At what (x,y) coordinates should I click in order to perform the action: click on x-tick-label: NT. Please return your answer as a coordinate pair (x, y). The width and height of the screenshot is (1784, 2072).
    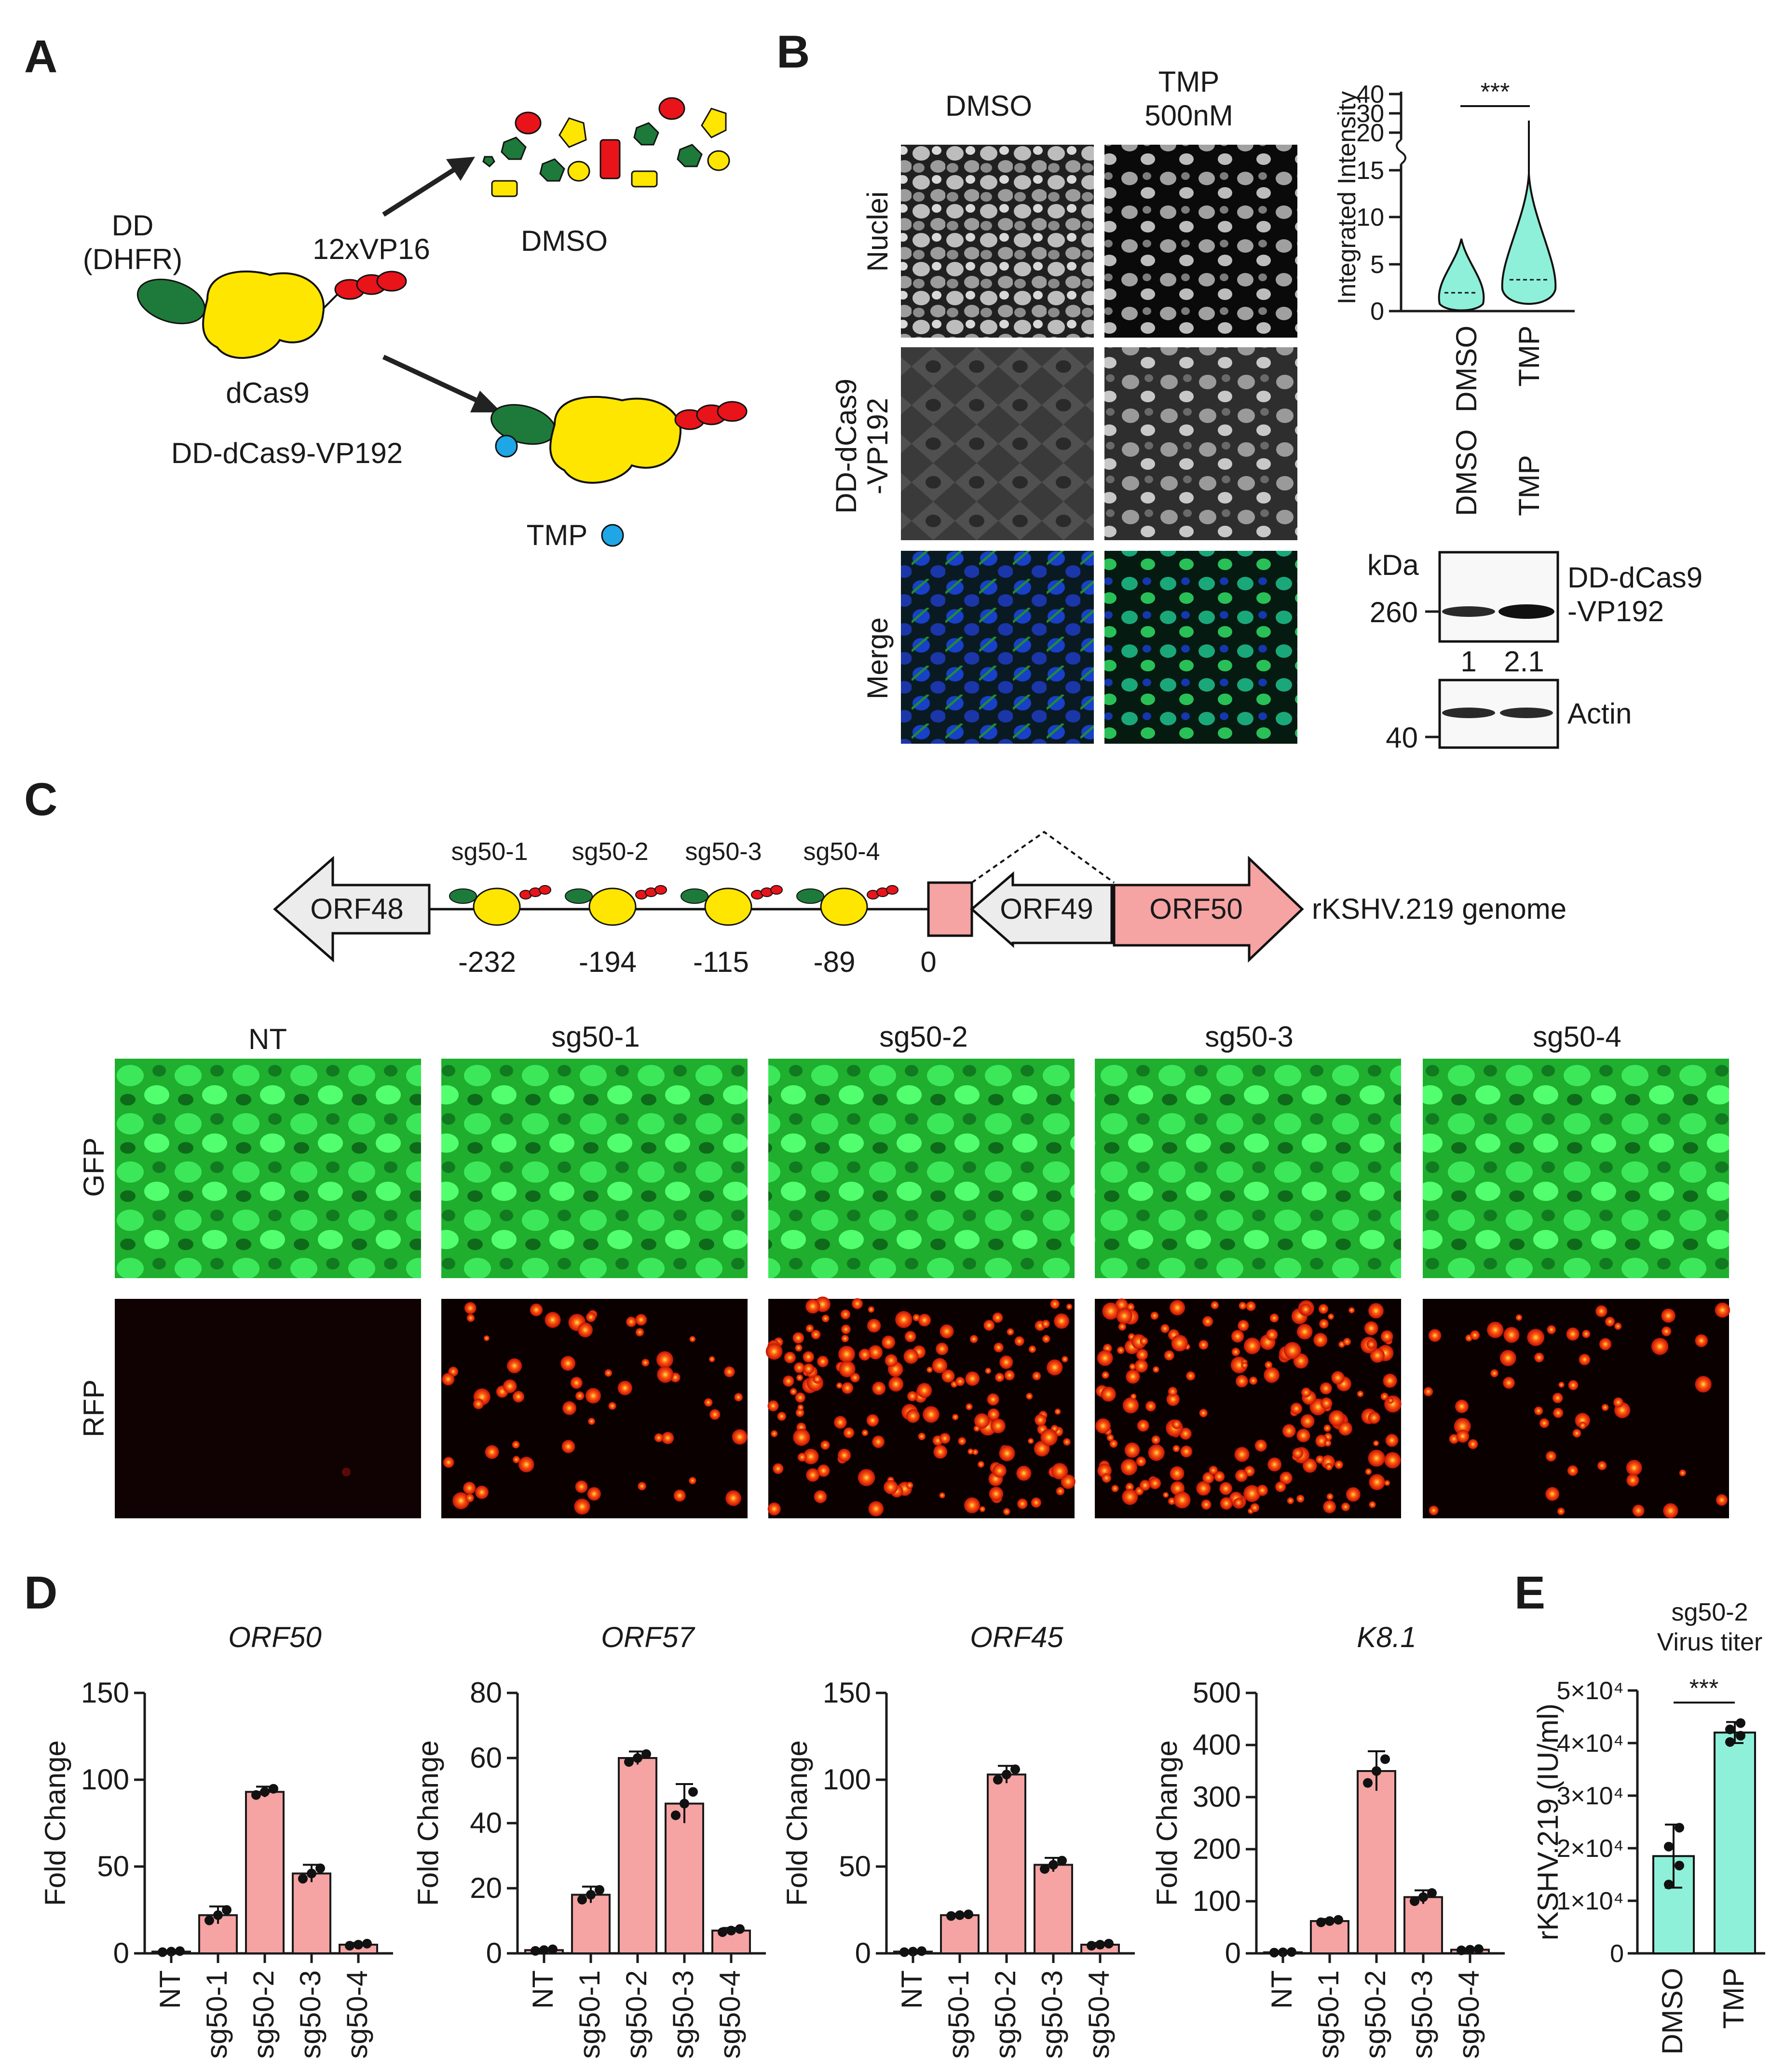
    Looking at the image, I should click on (543, 1989).